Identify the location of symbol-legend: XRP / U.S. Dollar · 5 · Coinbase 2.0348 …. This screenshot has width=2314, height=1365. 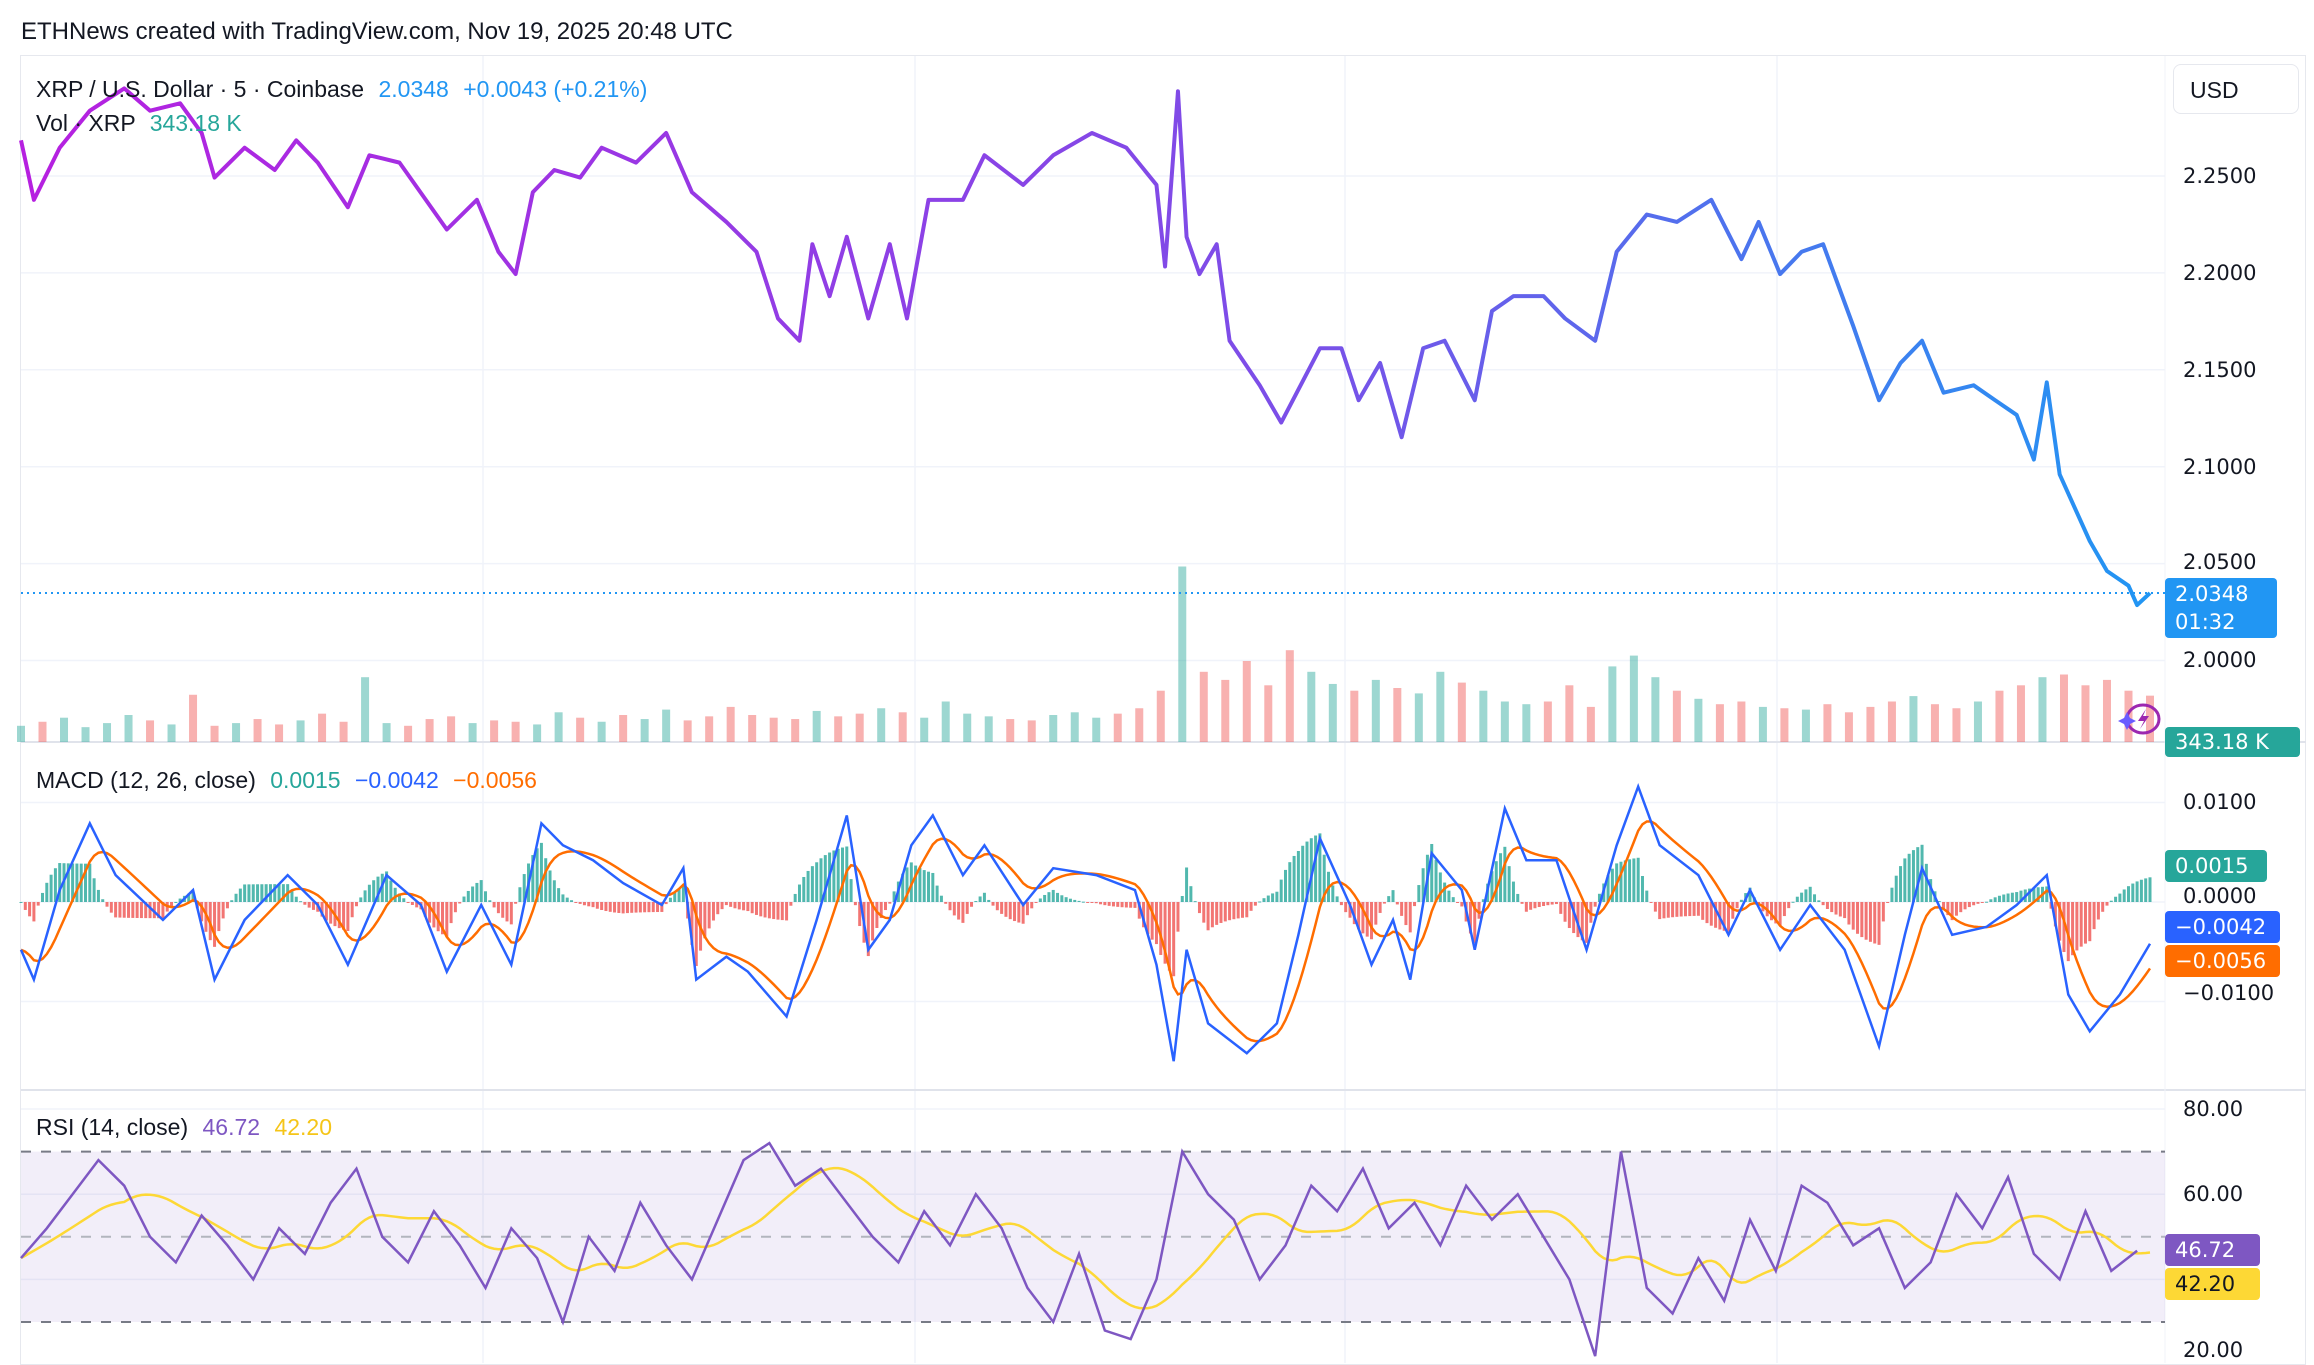
(341, 89).